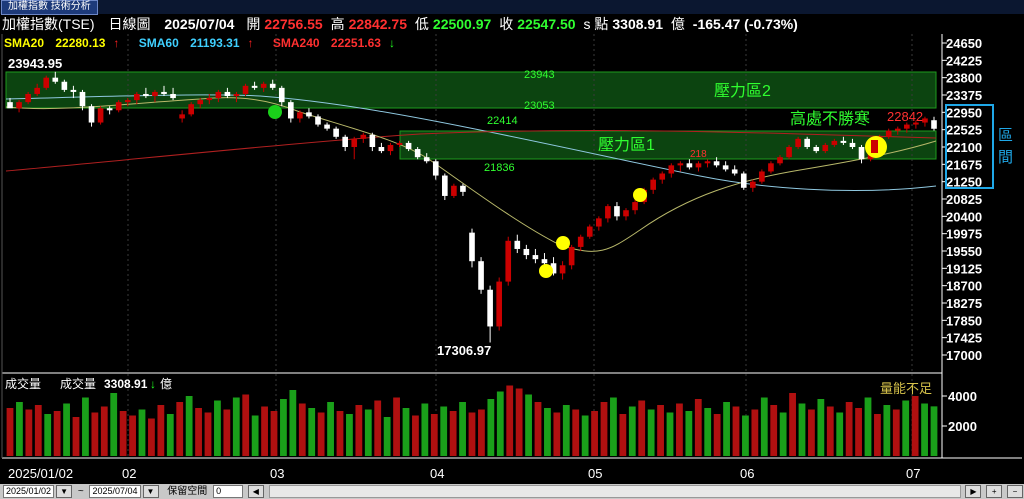 This screenshot has height=499, width=1024. Describe the element at coordinates (962, 426) in the screenshot. I see `volume-tick-label: 2000` at that location.